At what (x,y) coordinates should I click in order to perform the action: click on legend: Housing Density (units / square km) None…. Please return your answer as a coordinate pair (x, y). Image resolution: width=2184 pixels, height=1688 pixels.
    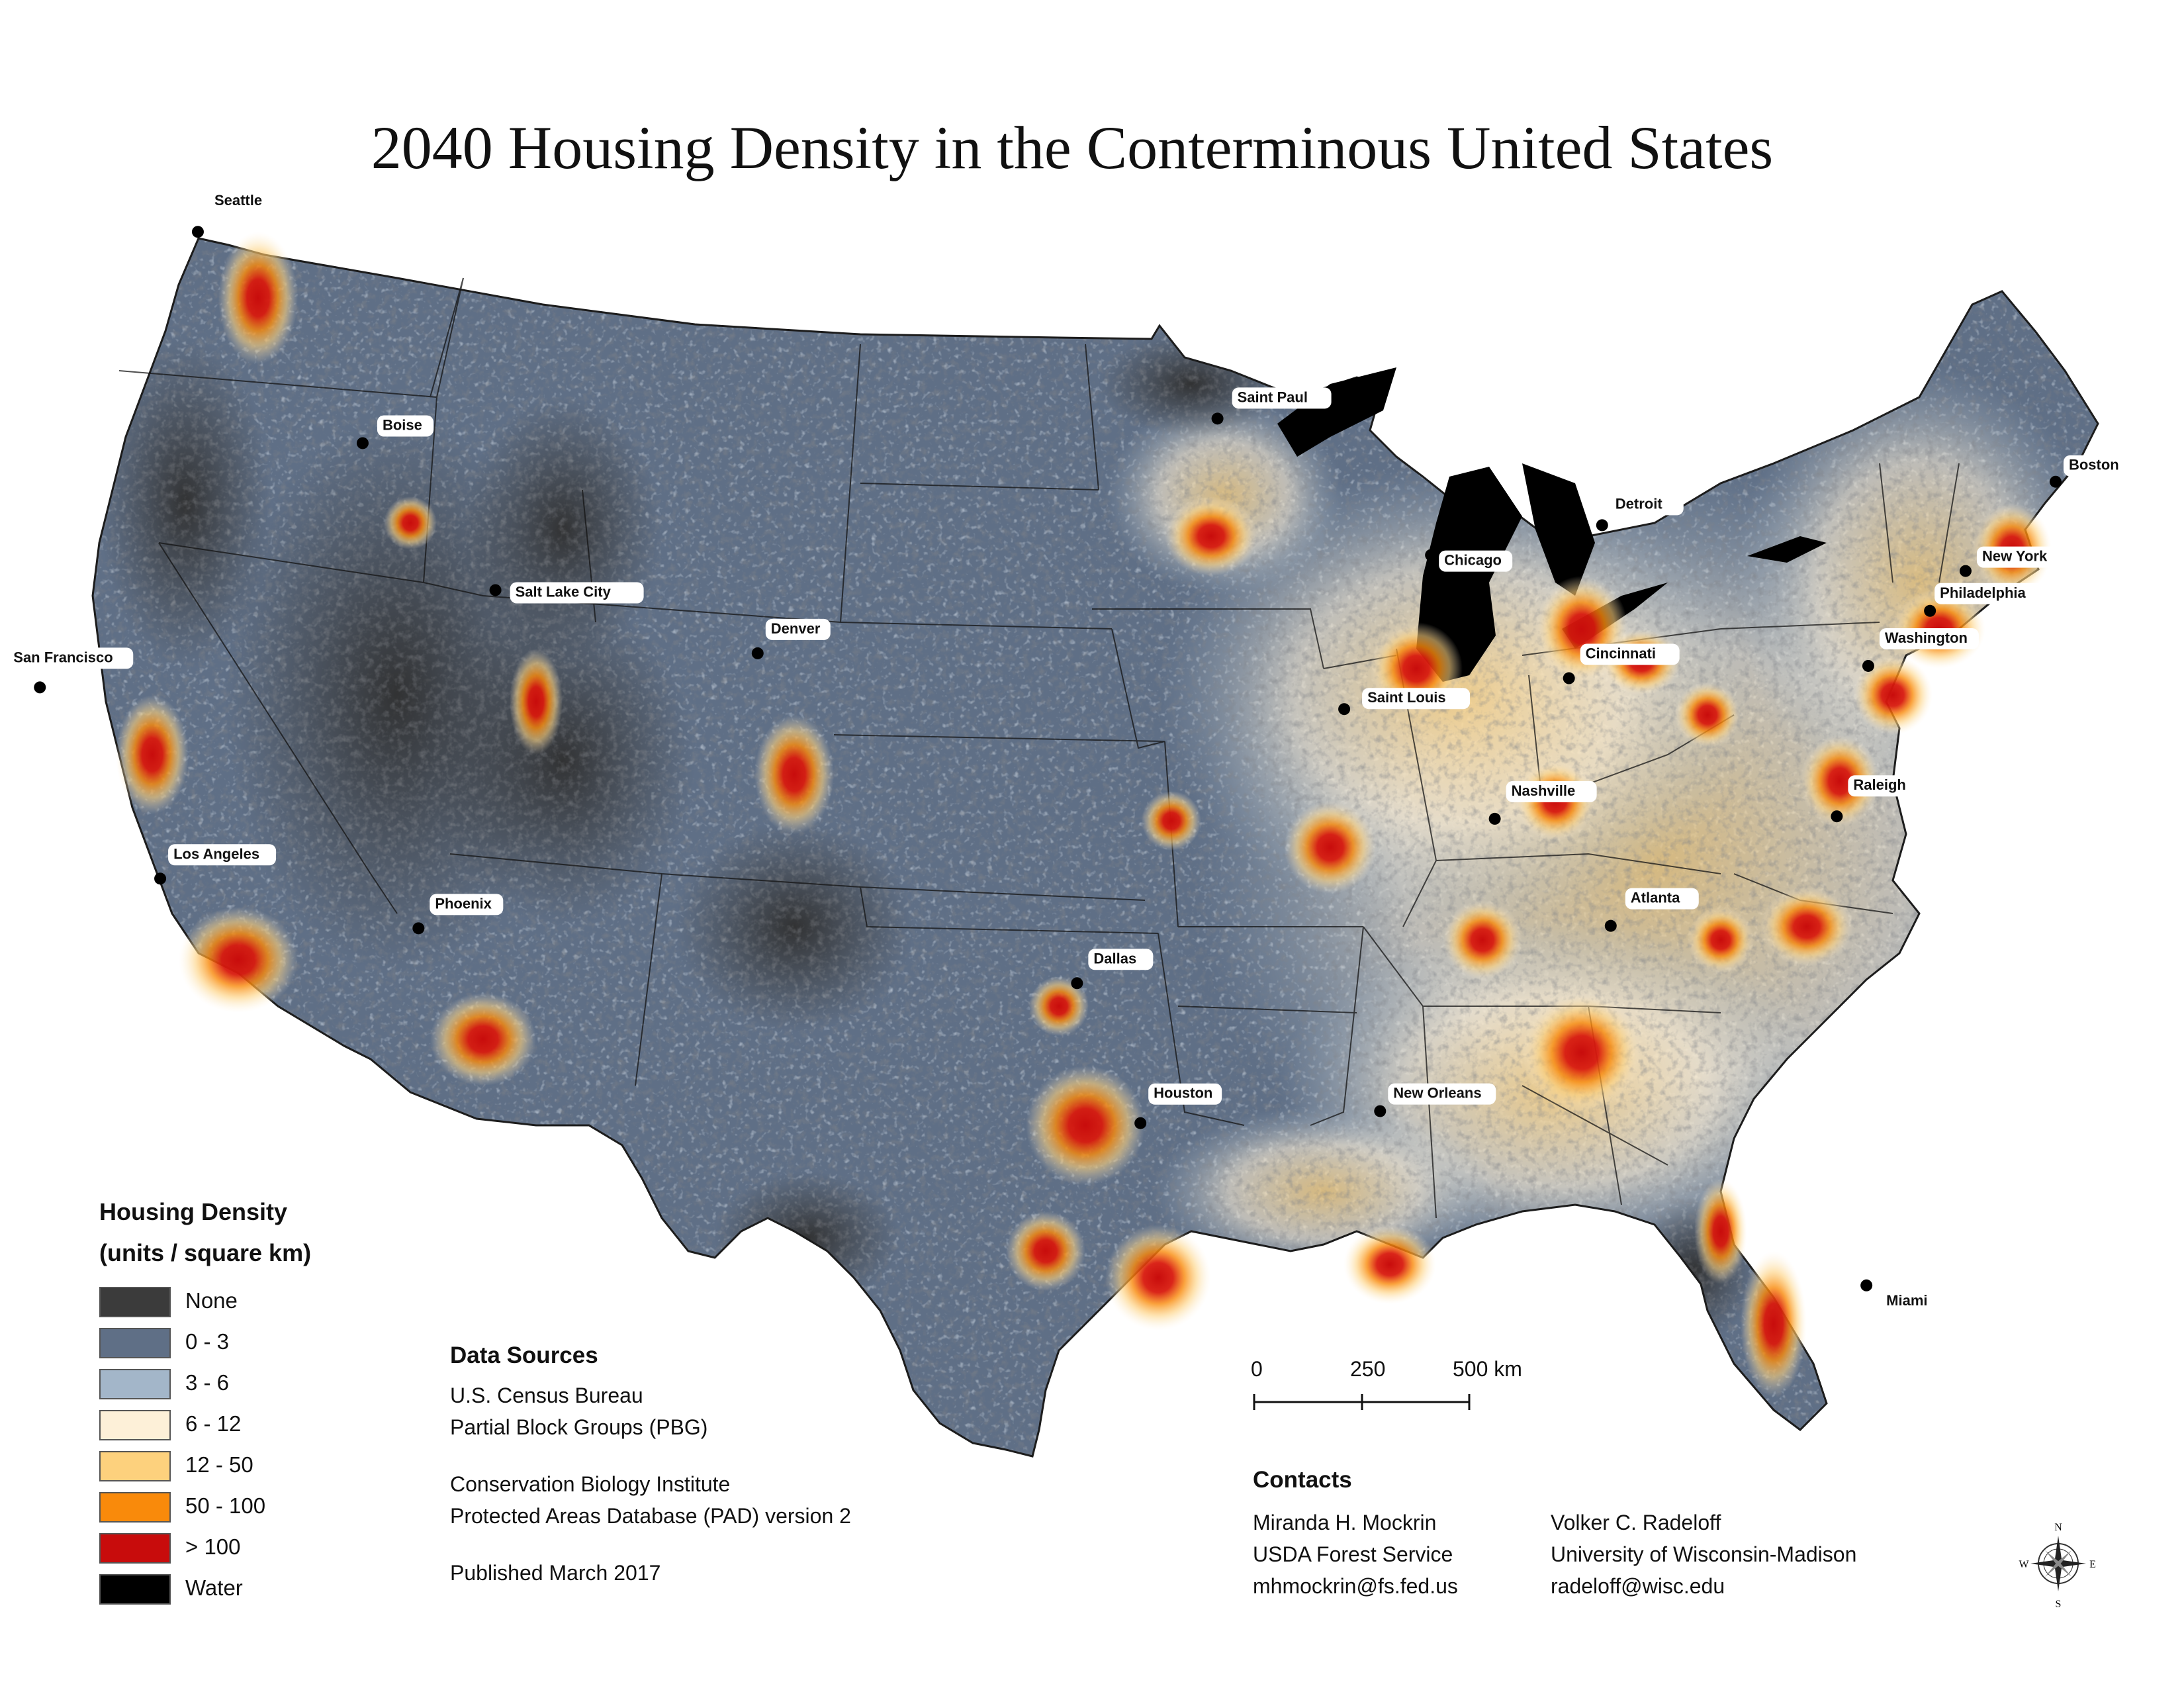
    Looking at the image, I should click on (205, 1401).